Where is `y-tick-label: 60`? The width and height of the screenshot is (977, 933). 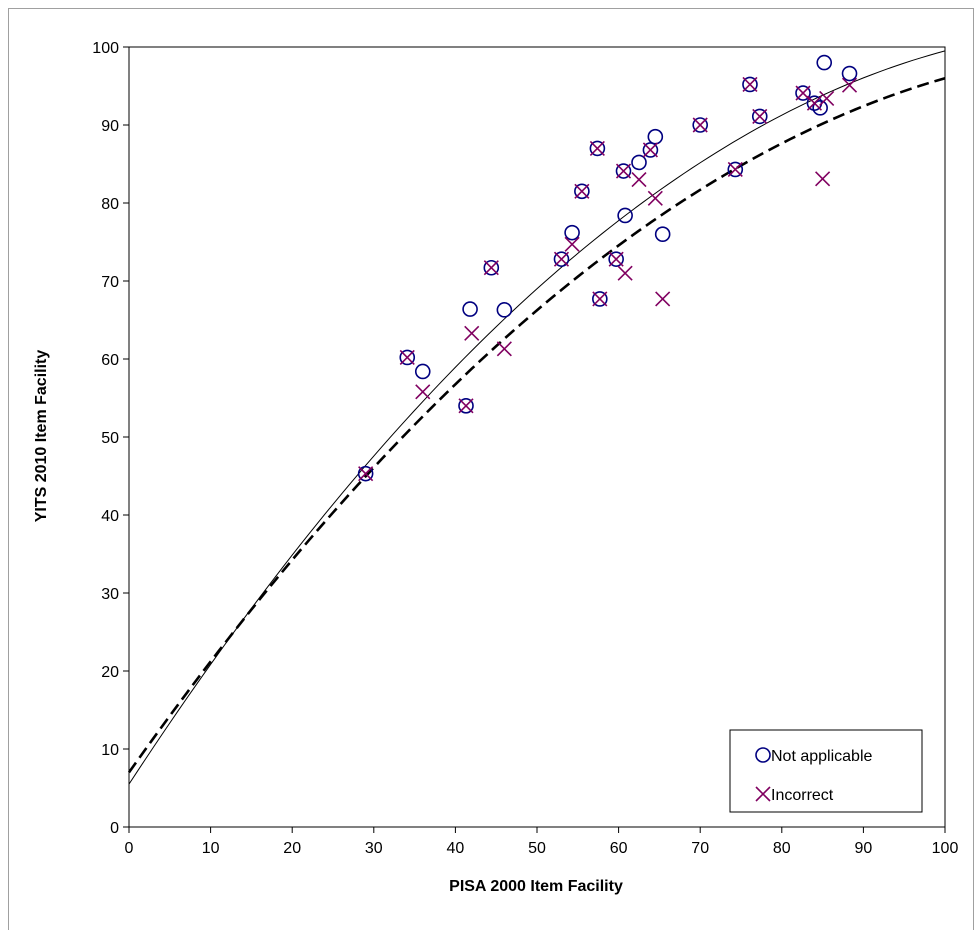 y-tick-label: 60 is located at coordinates (110, 360).